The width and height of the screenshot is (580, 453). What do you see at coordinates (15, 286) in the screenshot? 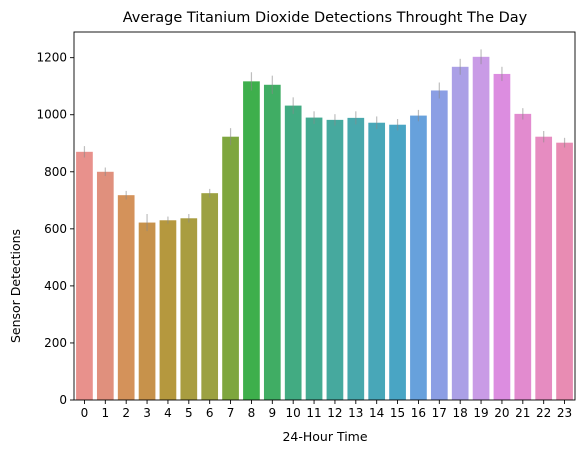
I see `y-axis-label: Sensor Detections` at bounding box center [15, 286].